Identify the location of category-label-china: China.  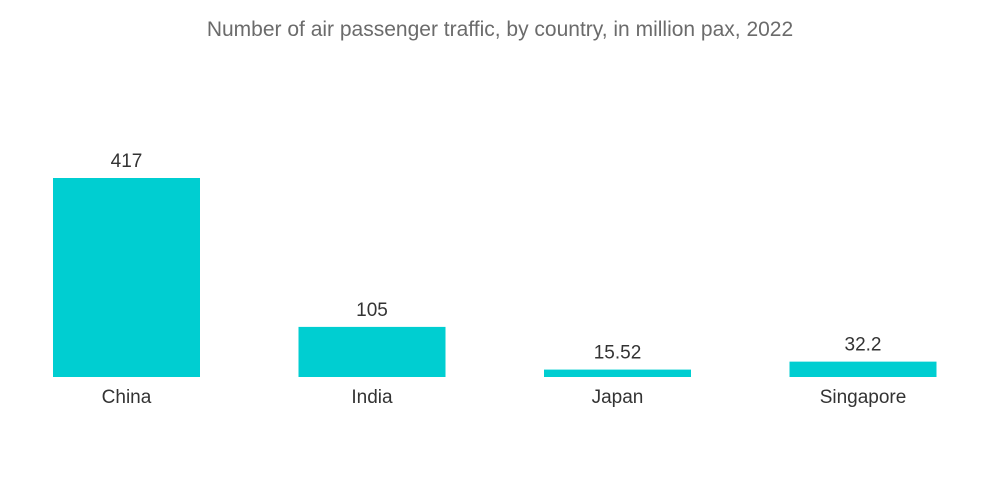
(127, 397).